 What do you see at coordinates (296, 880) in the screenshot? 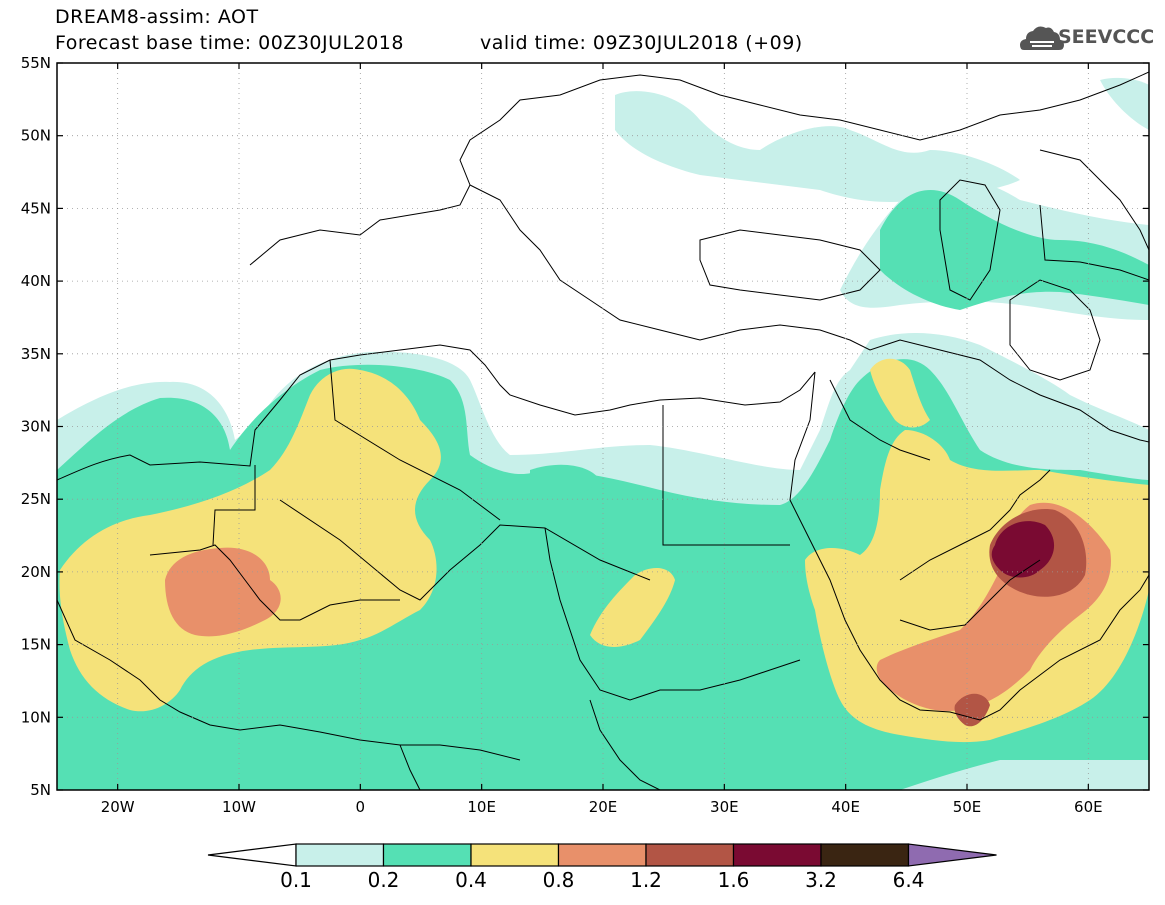
I see `colorbar-label: 0.1` at bounding box center [296, 880].